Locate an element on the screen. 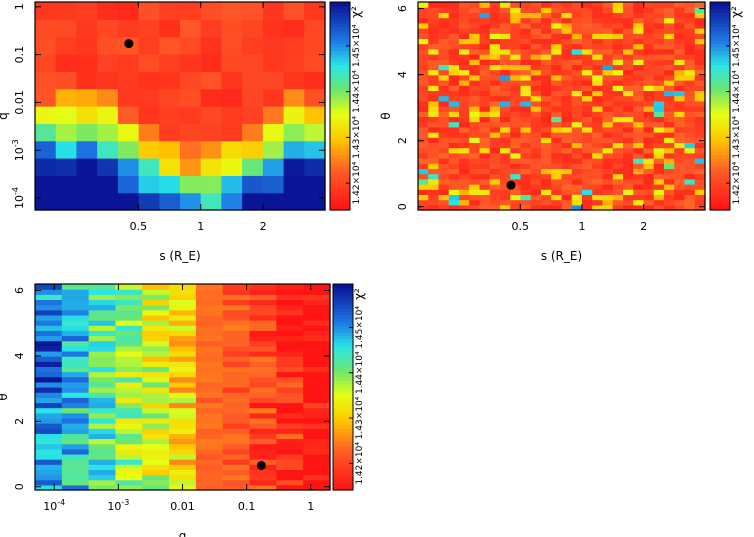  plot-frame is located at coordinates (561, 106).